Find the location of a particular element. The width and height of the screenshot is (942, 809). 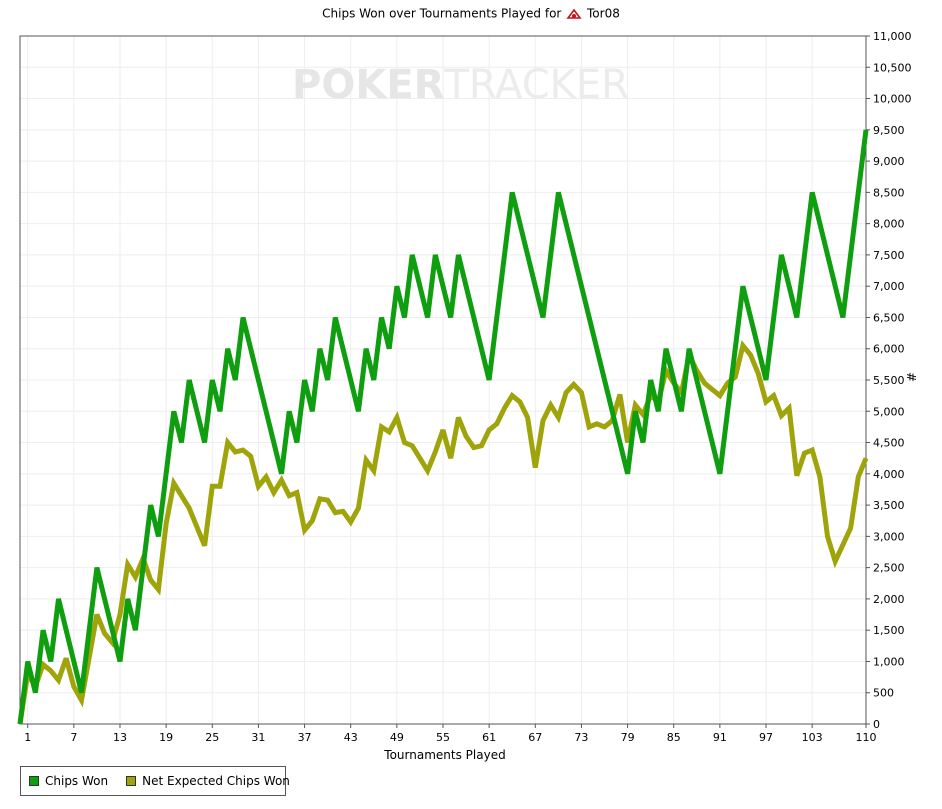

x-tick-label: 79 is located at coordinates (628, 737).